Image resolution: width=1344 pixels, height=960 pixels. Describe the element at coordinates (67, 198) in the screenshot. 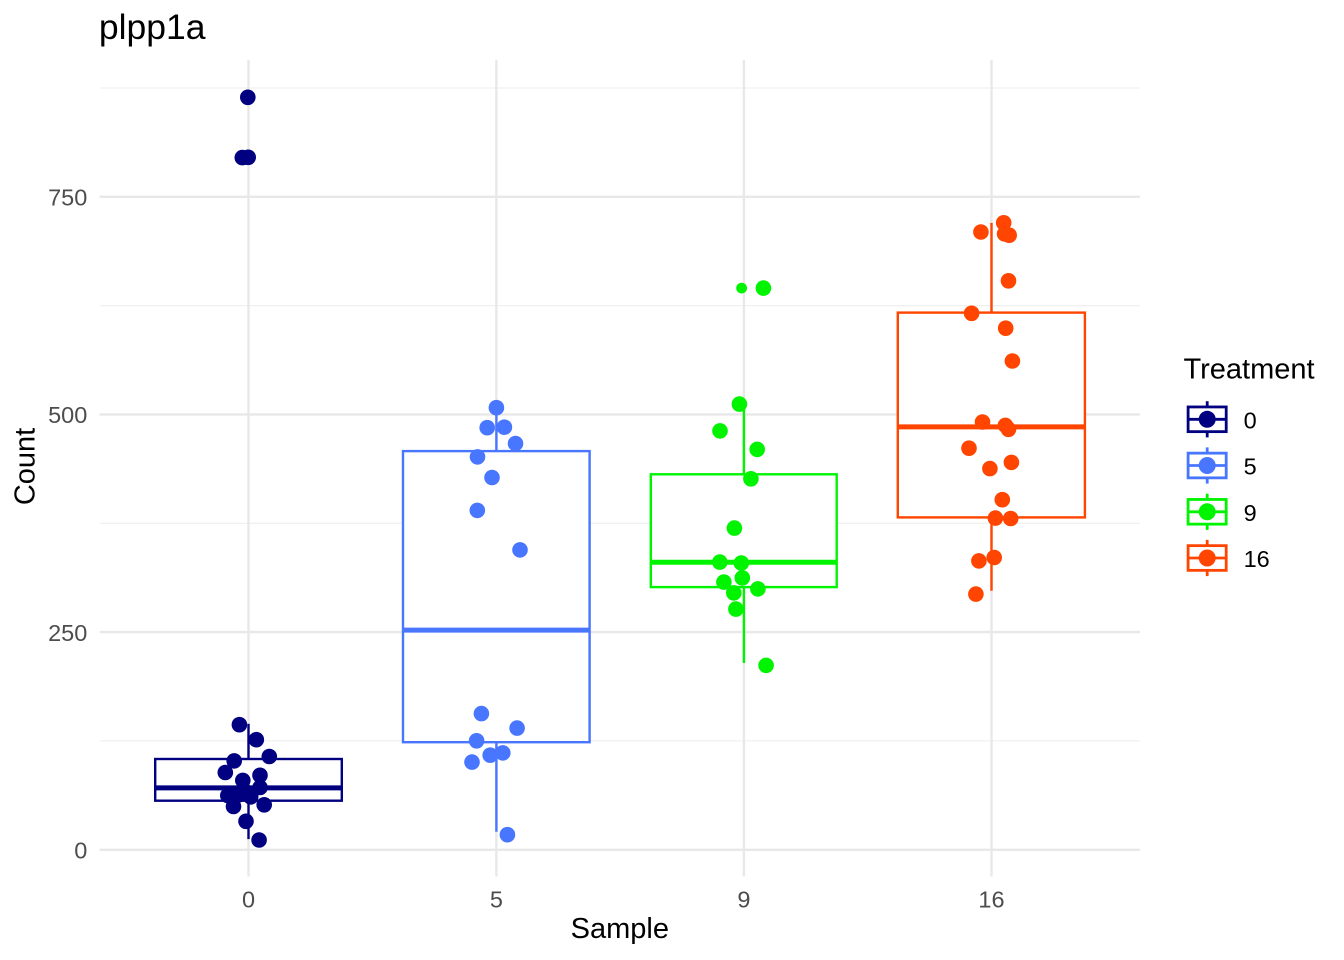

I see `svg-text: 750` at that location.